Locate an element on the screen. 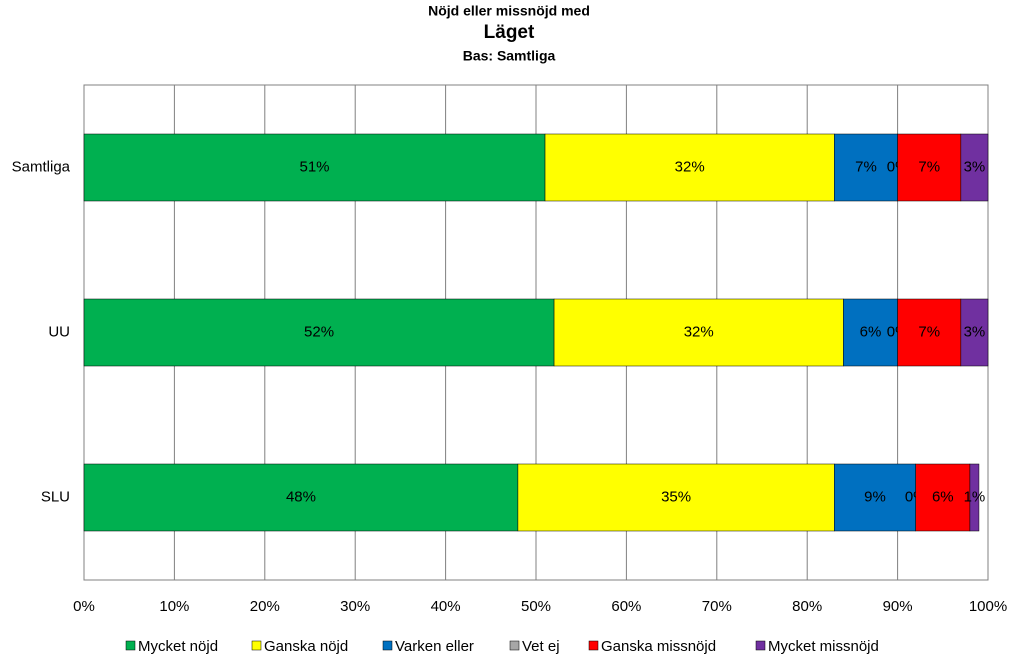 The width and height of the screenshot is (1021, 659). data-label: 51% is located at coordinates (315, 166).